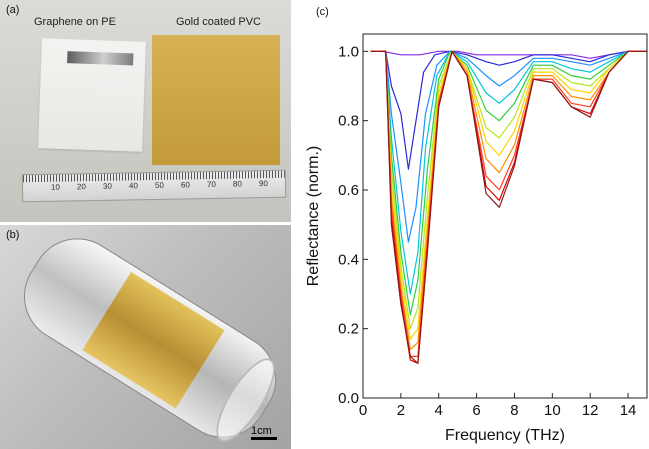  Describe the element at coordinates (13, 10) in the screenshot. I see `panel-label-a: (a)` at that location.